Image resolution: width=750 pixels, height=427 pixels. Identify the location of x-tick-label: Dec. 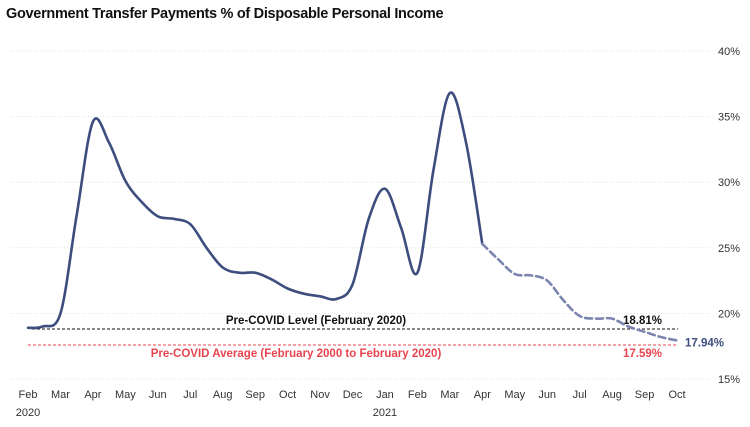
(353, 395).